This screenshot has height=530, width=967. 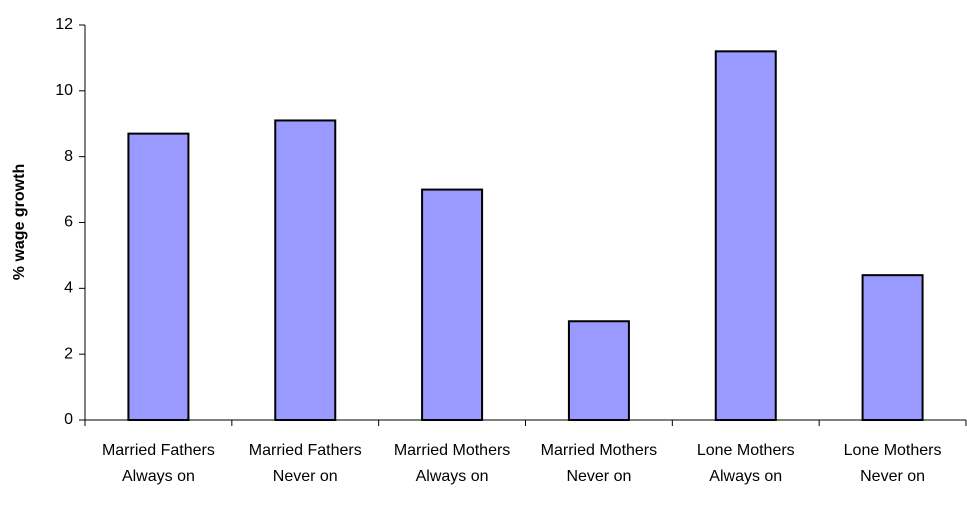 What do you see at coordinates (158, 463) in the screenshot?
I see `x-tick-label: Married Fathers Always on` at bounding box center [158, 463].